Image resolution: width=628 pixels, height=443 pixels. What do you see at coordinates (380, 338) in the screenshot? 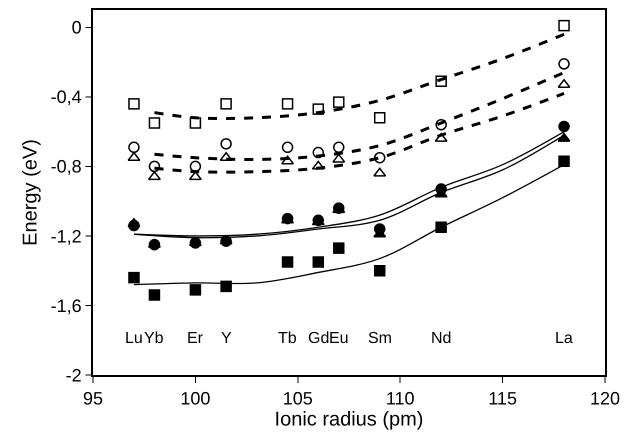
I see `annotation: Sm` at bounding box center [380, 338].